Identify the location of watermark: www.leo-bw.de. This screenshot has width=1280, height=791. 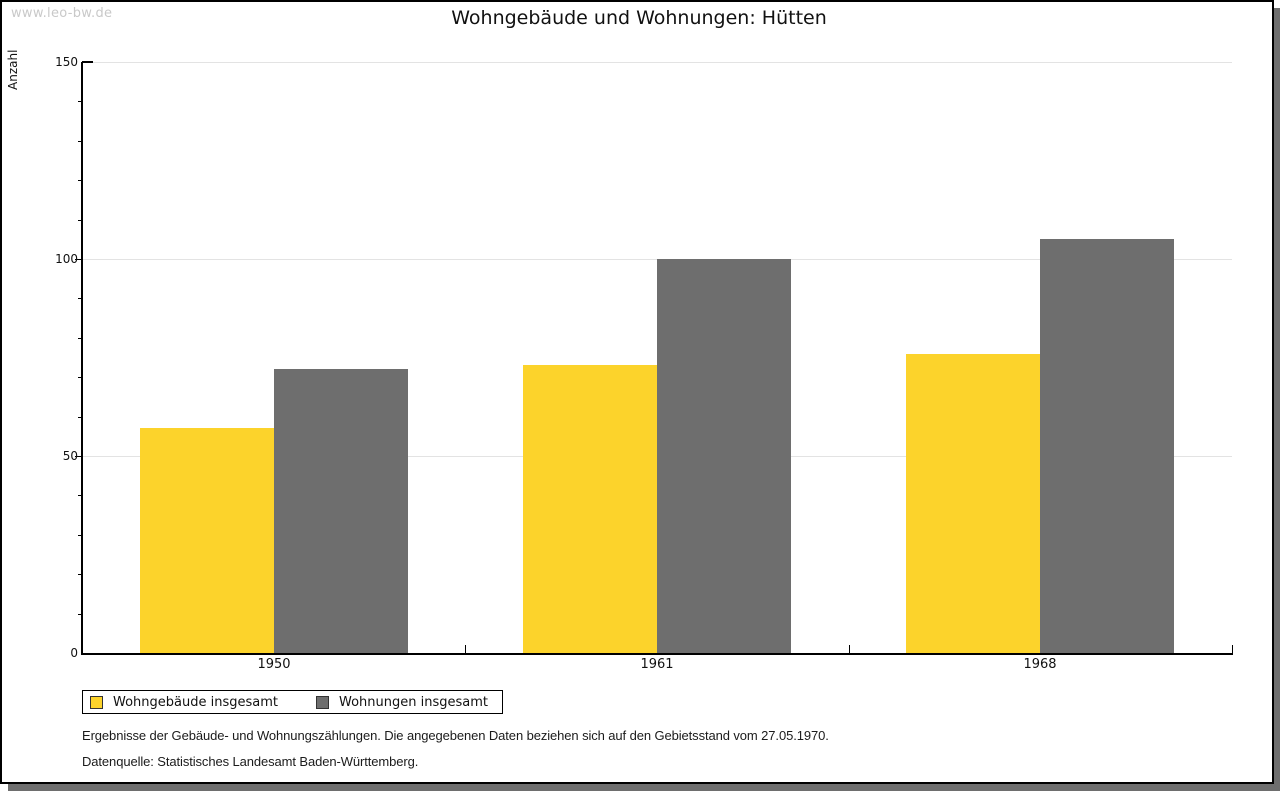
(62, 13).